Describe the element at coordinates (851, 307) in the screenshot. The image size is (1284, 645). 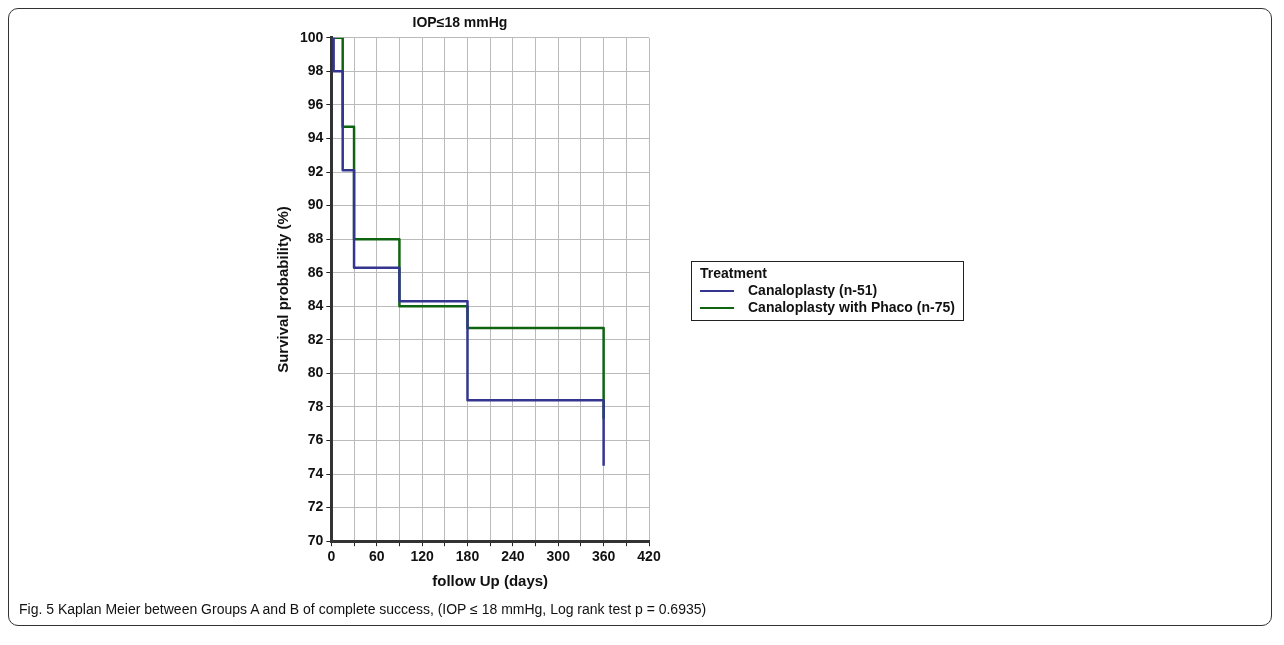
I see `legend-label: Canaloplasty with Phaco (n-75)` at that location.